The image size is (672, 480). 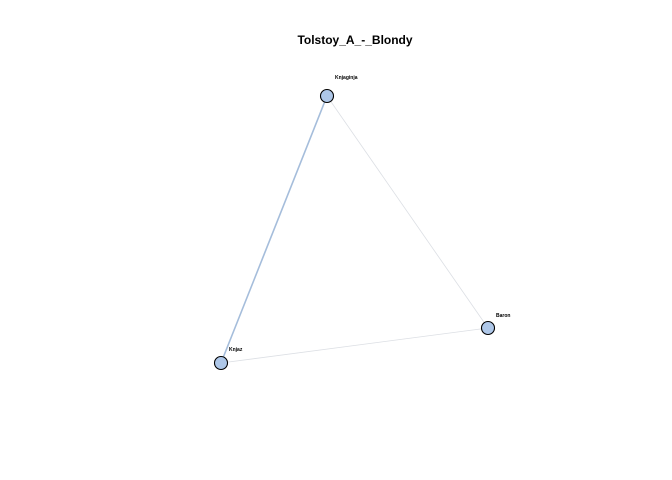 What do you see at coordinates (503, 316) in the screenshot?
I see `node-label-baron: Baron` at bounding box center [503, 316].